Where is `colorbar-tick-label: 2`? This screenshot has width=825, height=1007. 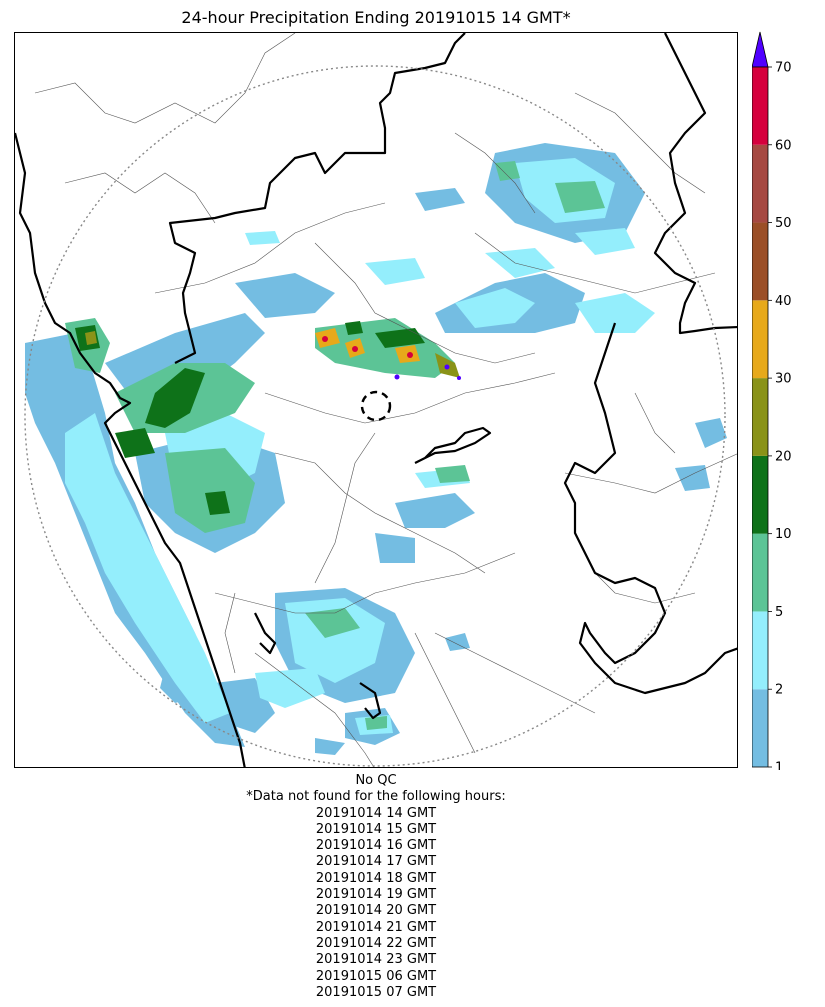 colorbar-tick-label: 2 is located at coordinates (779, 690).